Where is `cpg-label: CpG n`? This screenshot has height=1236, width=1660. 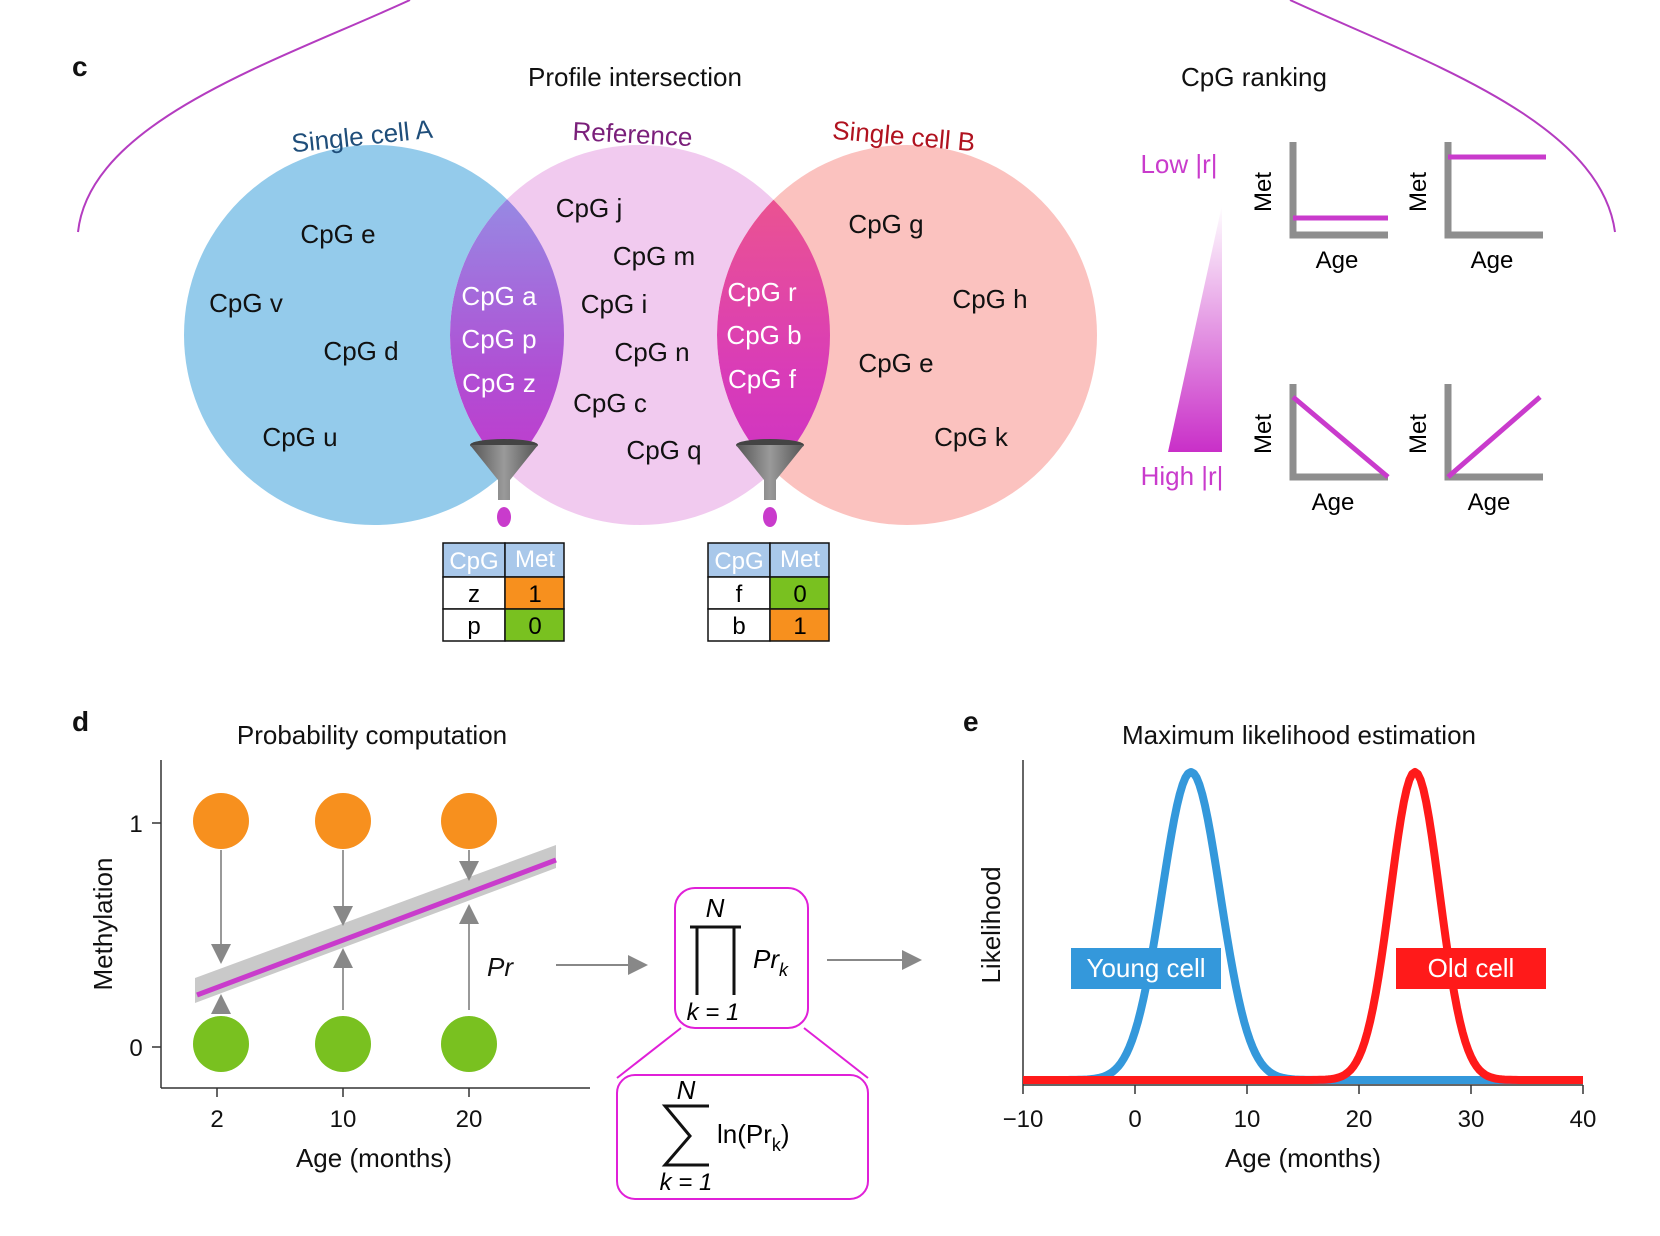 cpg-label: CpG n is located at coordinates (651, 352).